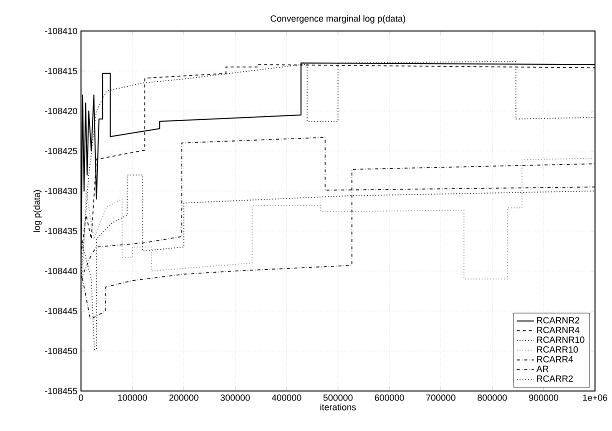  What do you see at coordinates (235, 397) in the screenshot?
I see `x-tick-label: 300000` at bounding box center [235, 397].